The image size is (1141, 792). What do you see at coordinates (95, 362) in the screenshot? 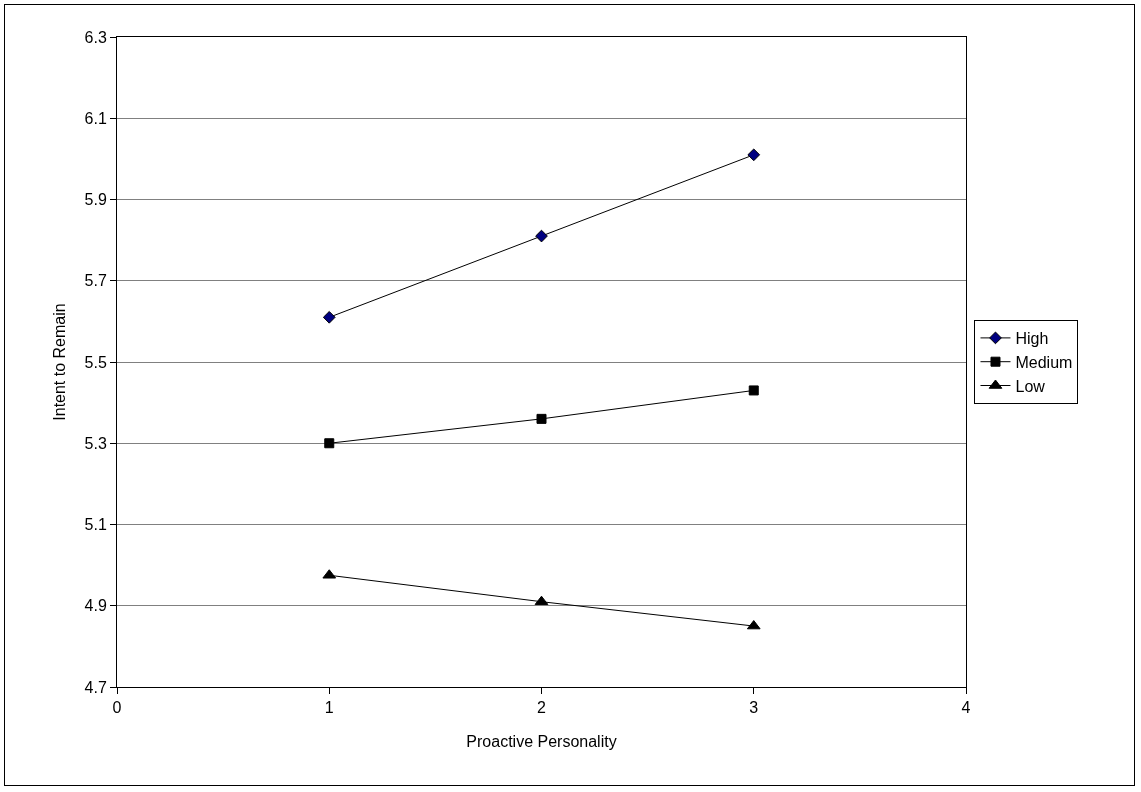
I see `y-tick-label: 5.5` at bounding box center [95, 362].